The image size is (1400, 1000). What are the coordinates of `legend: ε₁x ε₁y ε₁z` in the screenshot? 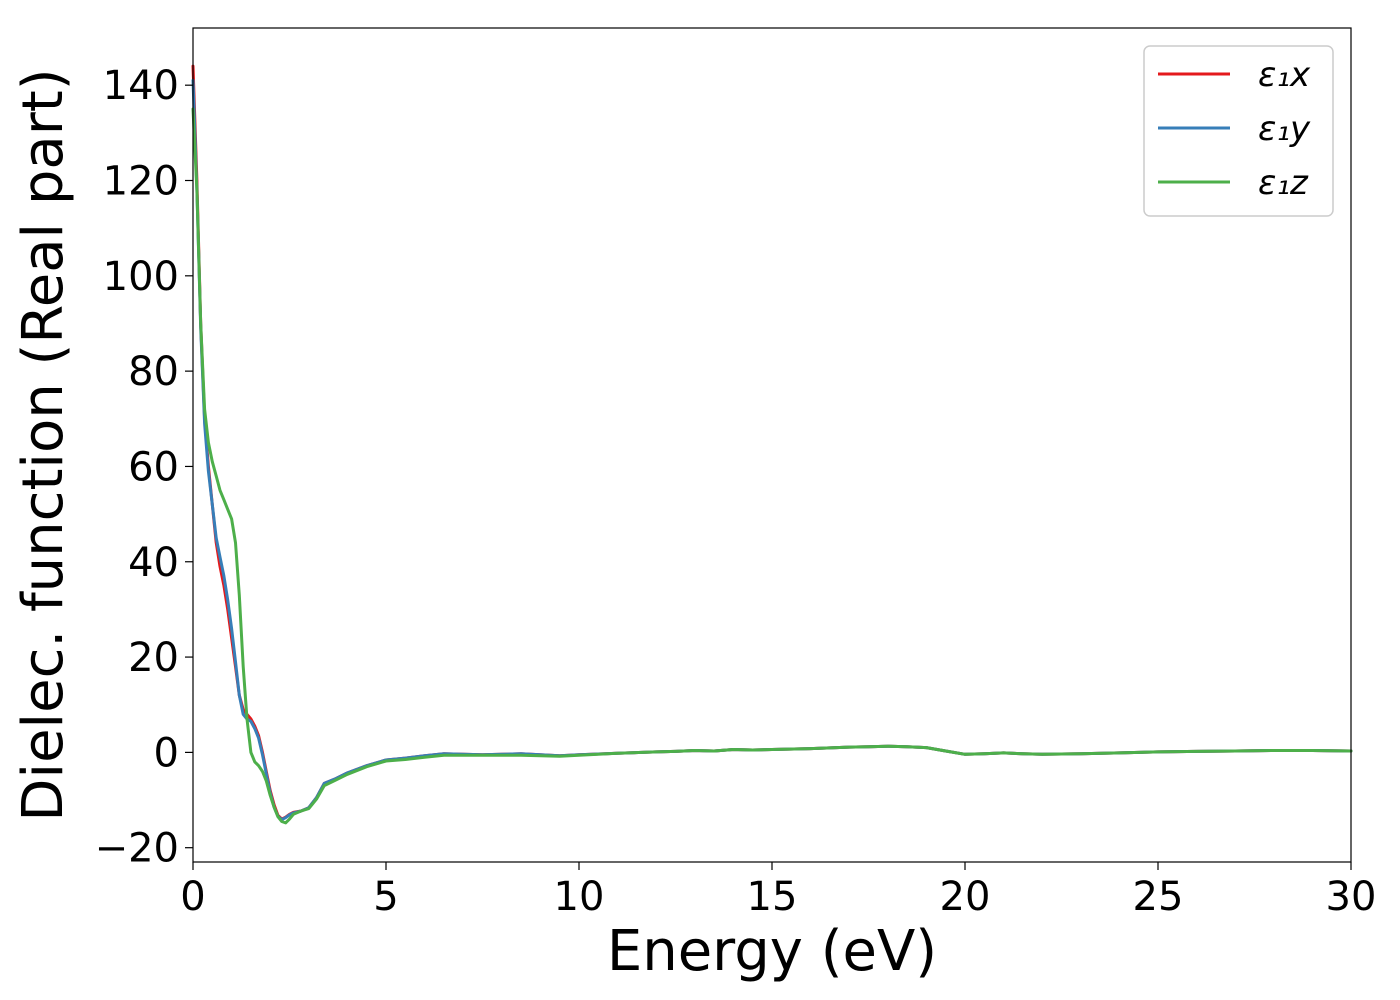 It's located at (1238, 131).